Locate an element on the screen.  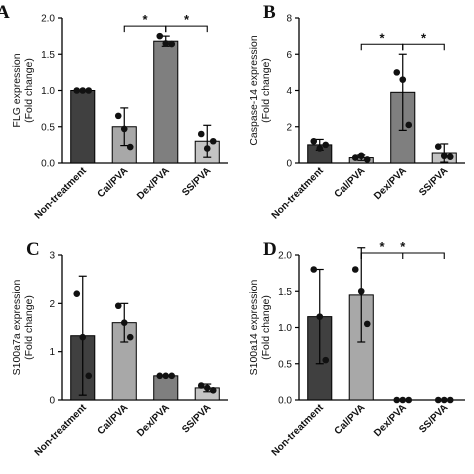
y-tick-label: 0 is located at coordinates (52, 401).